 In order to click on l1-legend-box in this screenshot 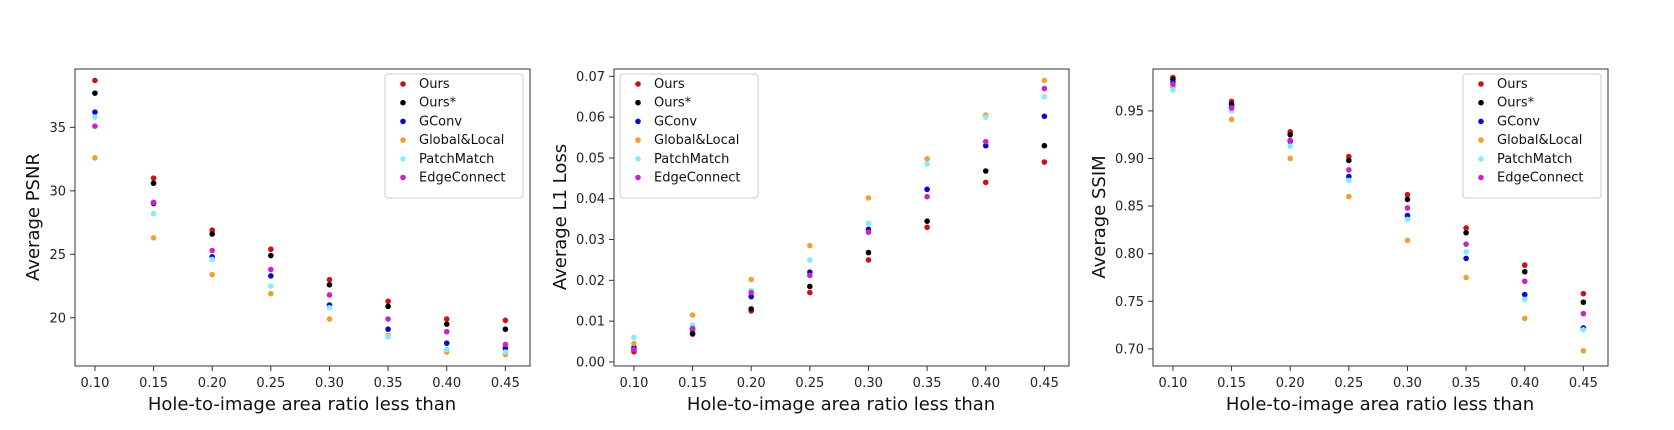, I will do `click(689, 136)`.